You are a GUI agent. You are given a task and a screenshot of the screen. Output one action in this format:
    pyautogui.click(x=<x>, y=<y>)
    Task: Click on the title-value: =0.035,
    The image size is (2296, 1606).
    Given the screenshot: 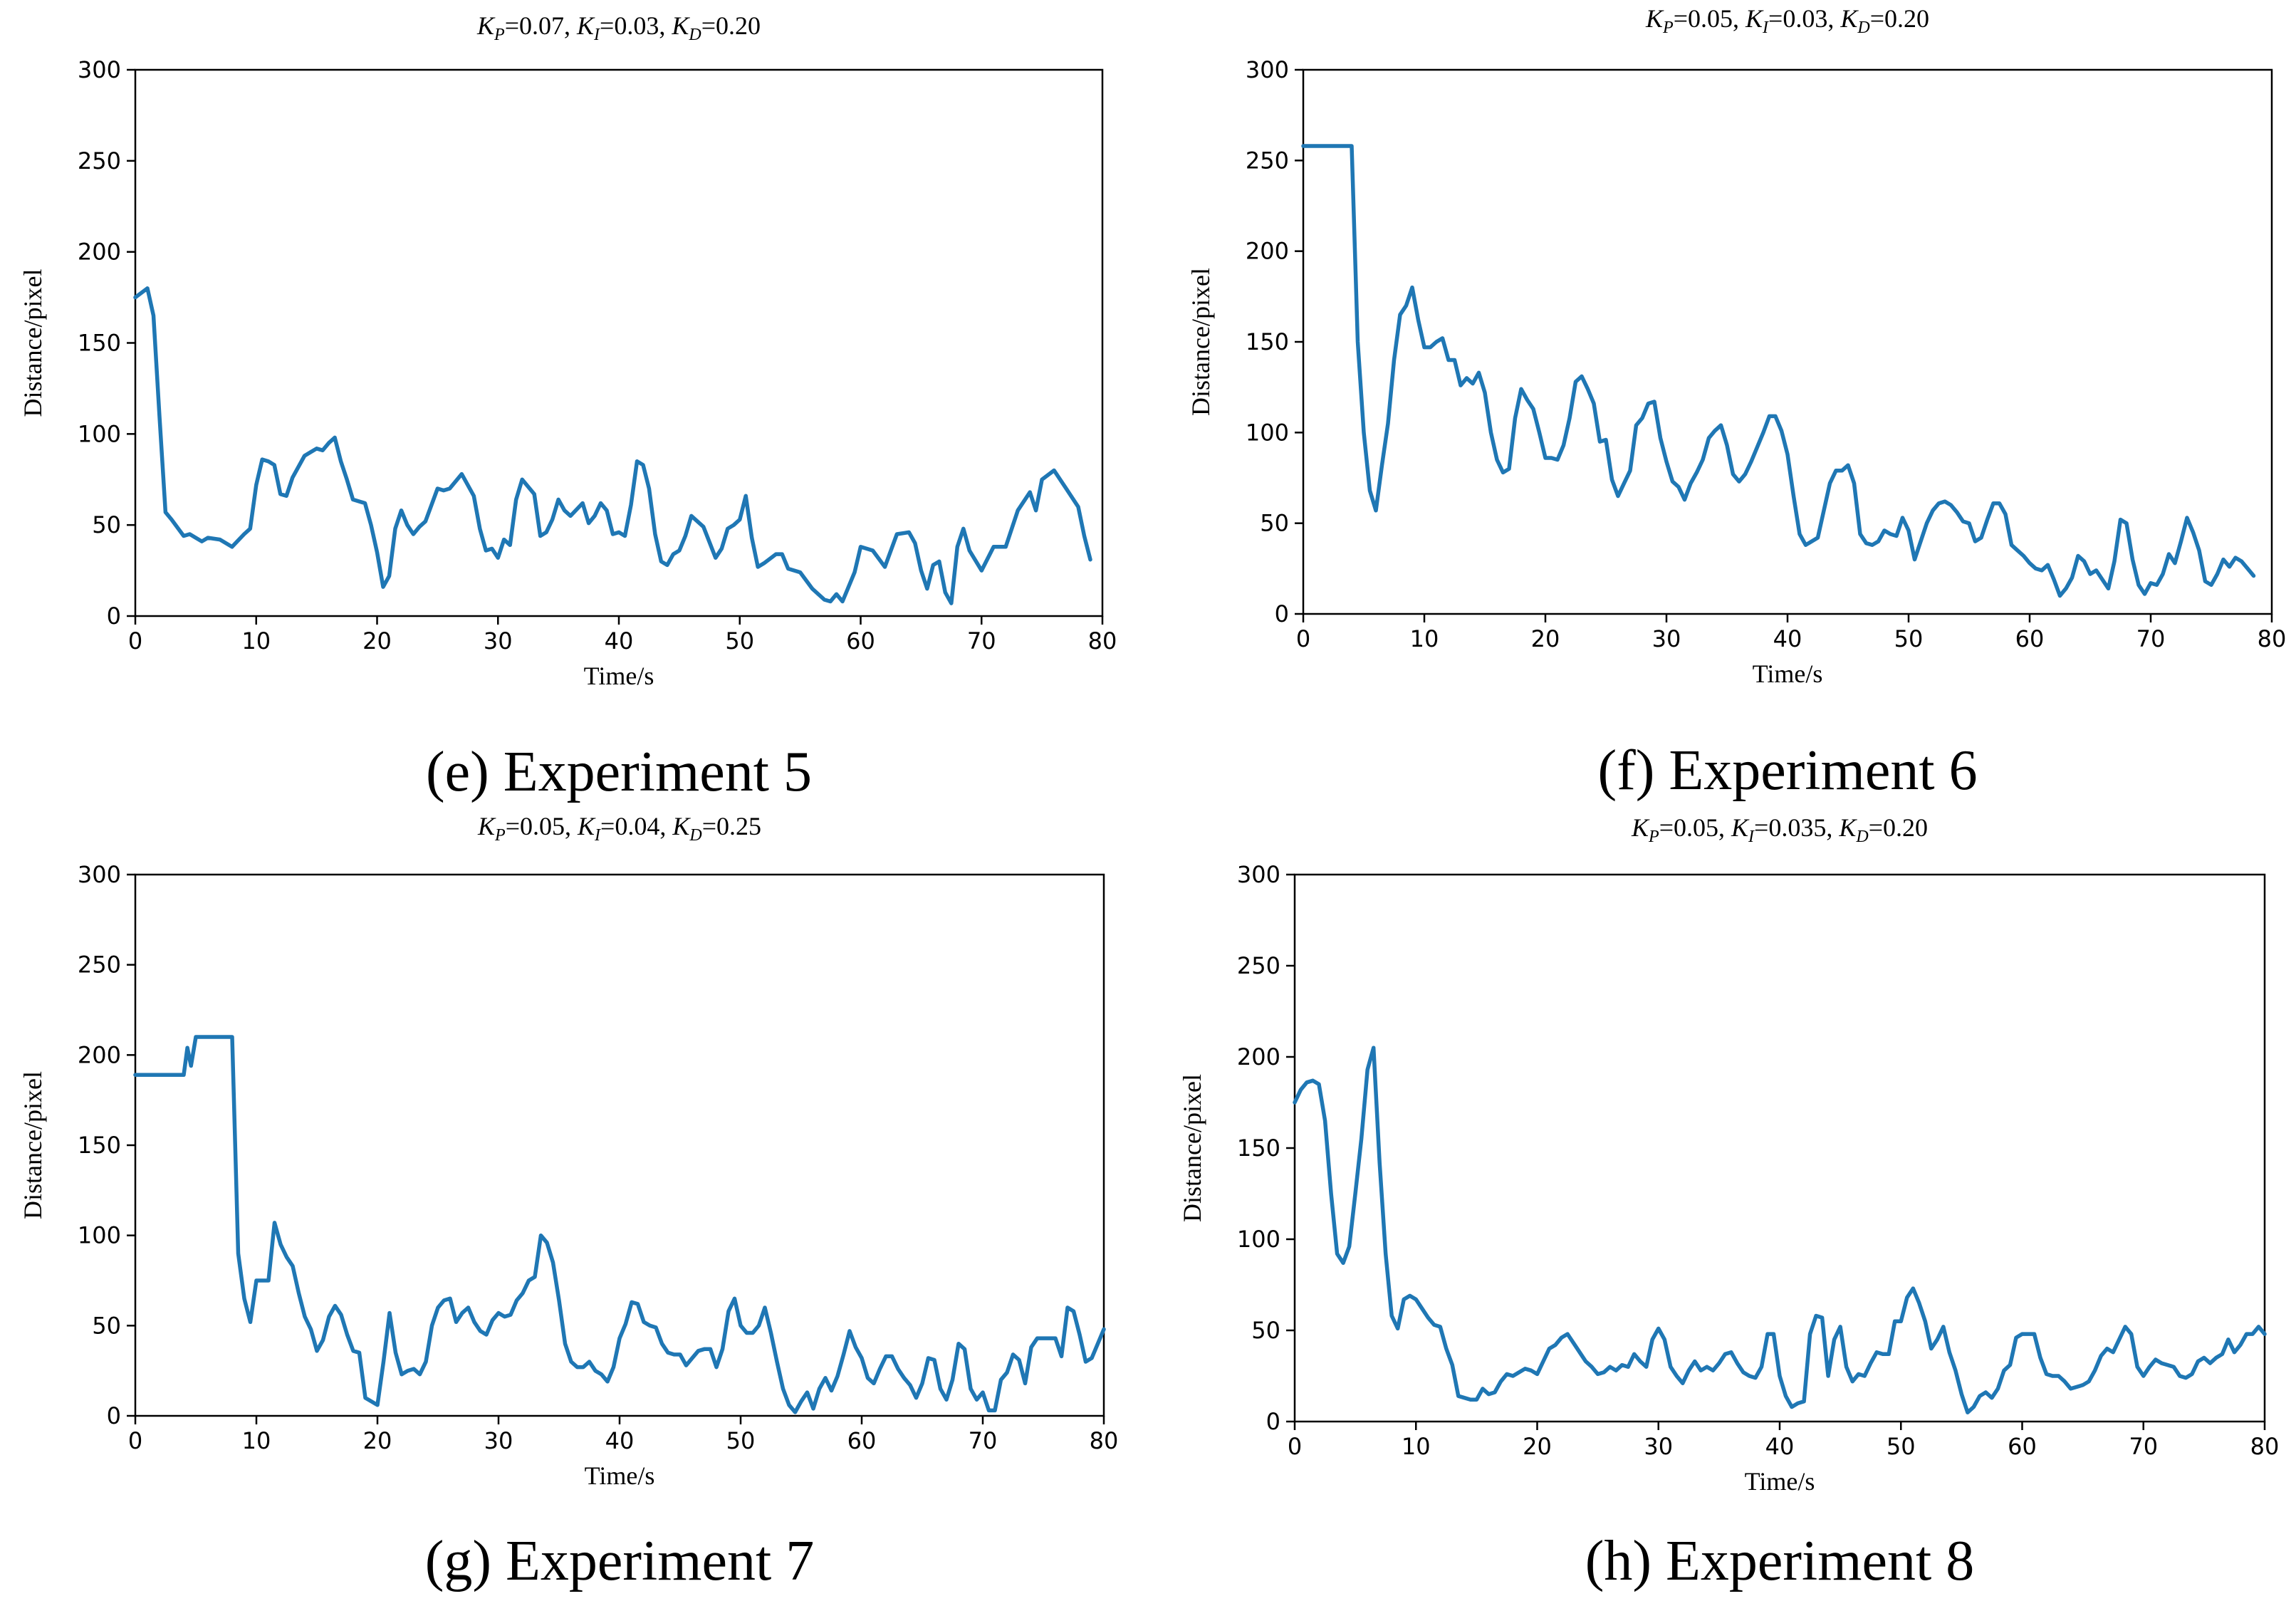 What is the action you would take?
    pyautogui.click(x=1796, y=827)
    